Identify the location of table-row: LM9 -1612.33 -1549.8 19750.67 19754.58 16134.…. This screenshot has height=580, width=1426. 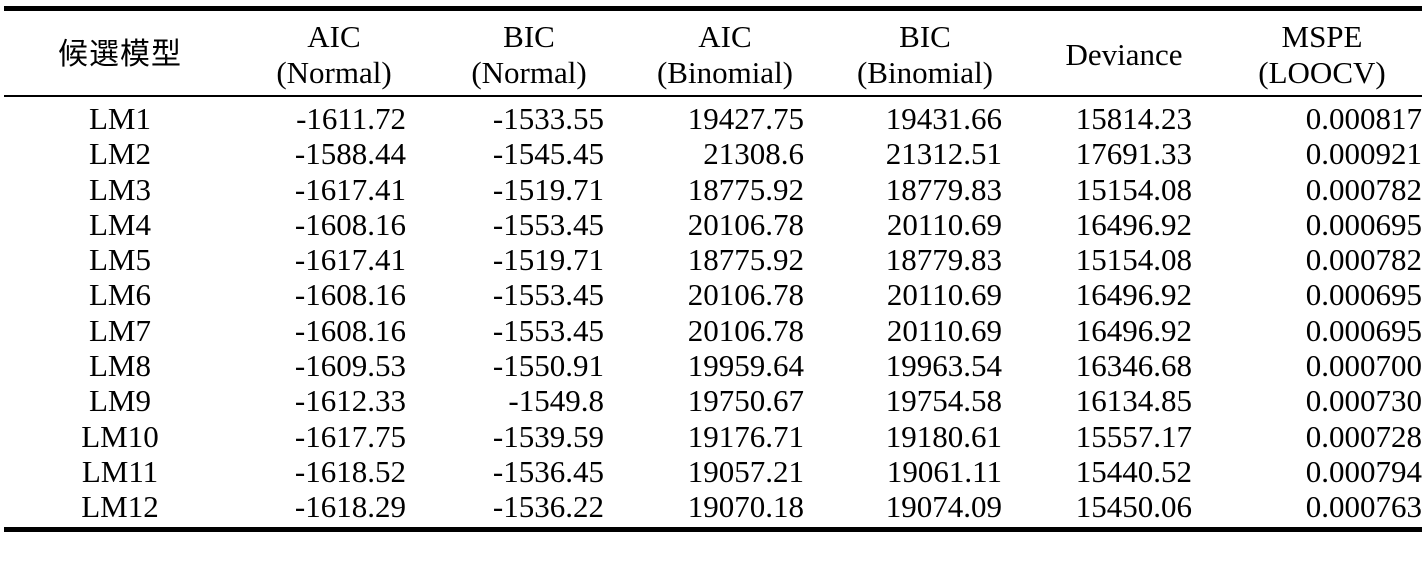
(713, 400).